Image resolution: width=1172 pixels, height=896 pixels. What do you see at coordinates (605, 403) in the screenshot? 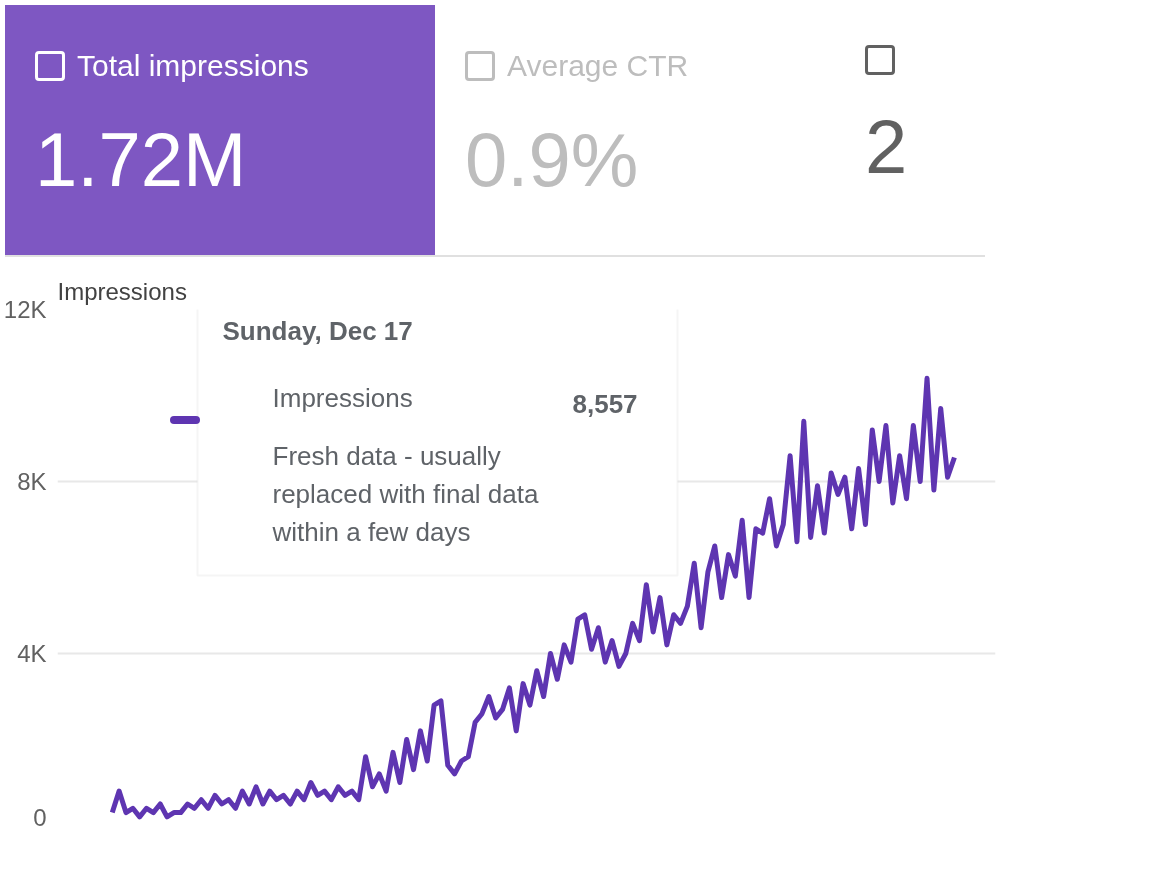
I see `annotation: 8,557` at bounding box center [605, 403].